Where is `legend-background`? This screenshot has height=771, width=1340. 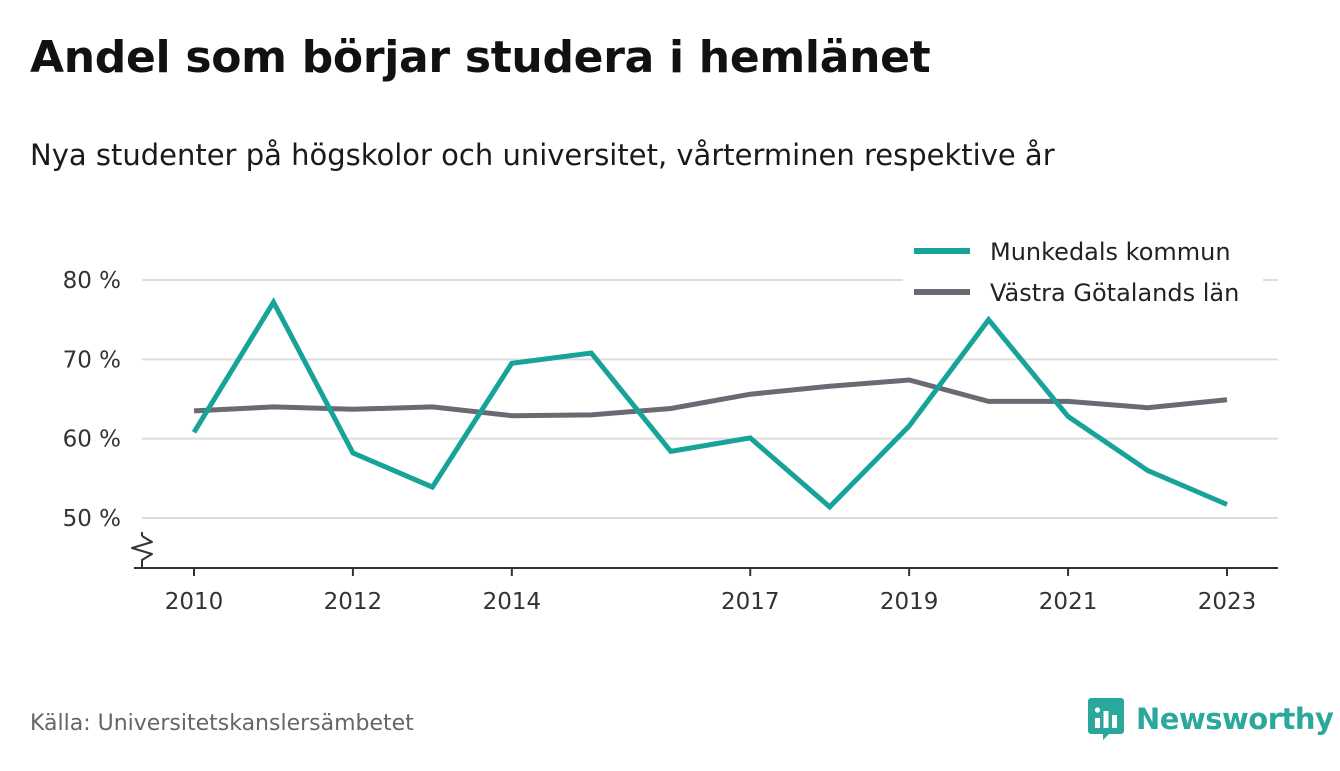
legend-background is located at coordinates (1083, 274).